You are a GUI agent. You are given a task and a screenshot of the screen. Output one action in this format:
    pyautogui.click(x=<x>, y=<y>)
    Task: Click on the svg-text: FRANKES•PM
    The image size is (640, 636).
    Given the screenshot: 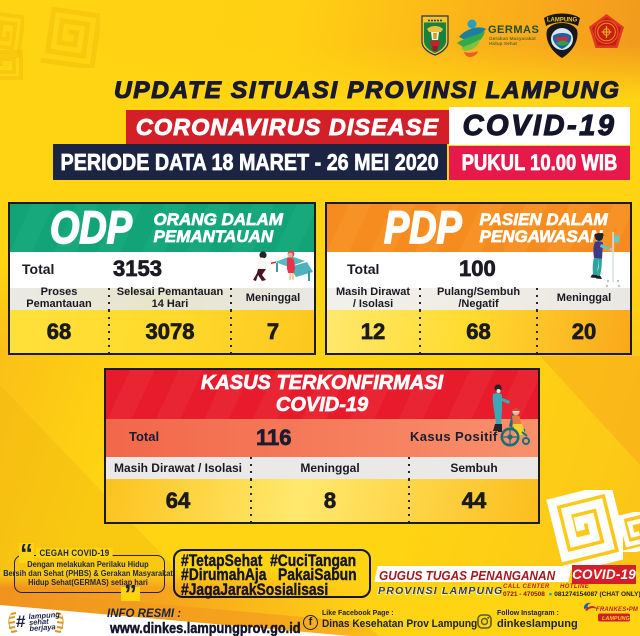 What is the action you would take?
    pyautogui.click(x=617, y=610)
    